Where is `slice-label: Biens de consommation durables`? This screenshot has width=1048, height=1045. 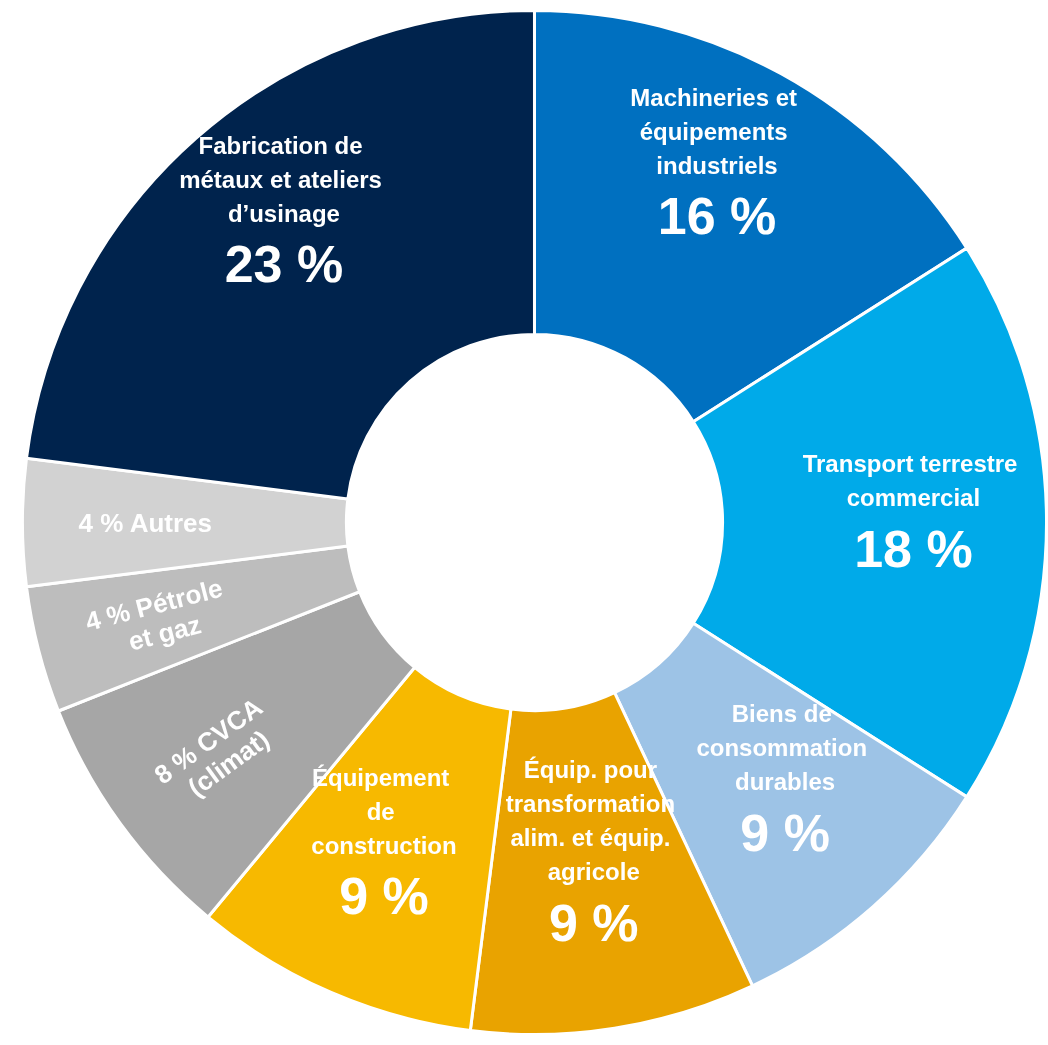 slice-label: Biens de consommation durables is located at coordinates (785, 748).